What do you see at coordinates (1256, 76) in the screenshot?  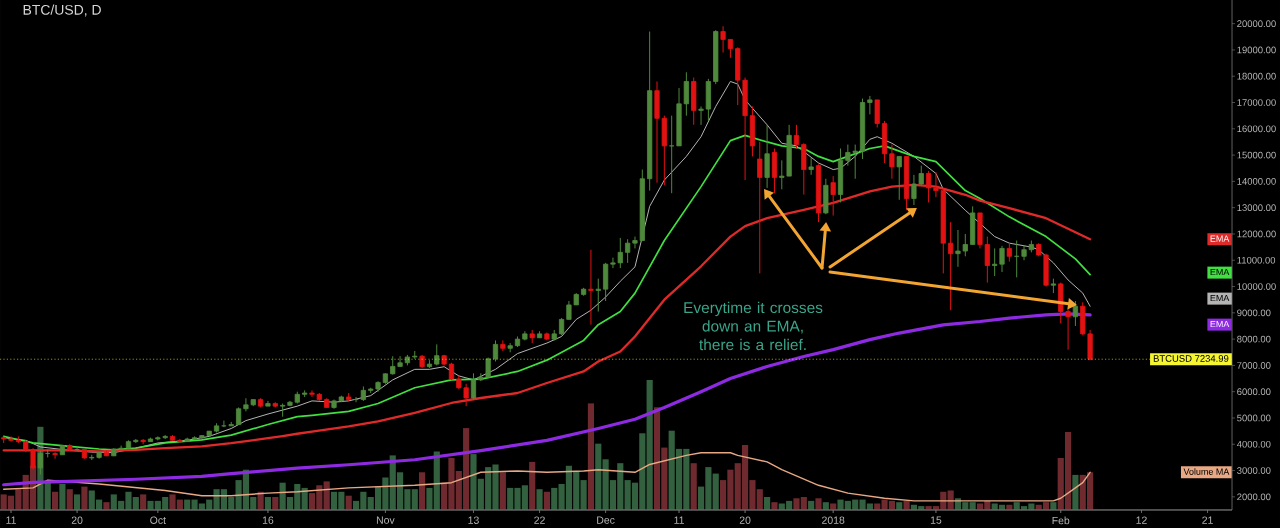 I see `y-tick-label: 18000.00` at bounding box center [1256, 76].